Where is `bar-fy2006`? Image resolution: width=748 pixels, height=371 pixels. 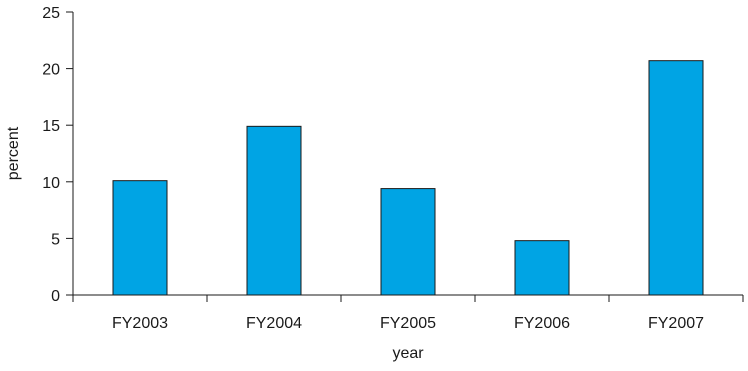
bar-fy2006 is located at coordinates (542, 268).